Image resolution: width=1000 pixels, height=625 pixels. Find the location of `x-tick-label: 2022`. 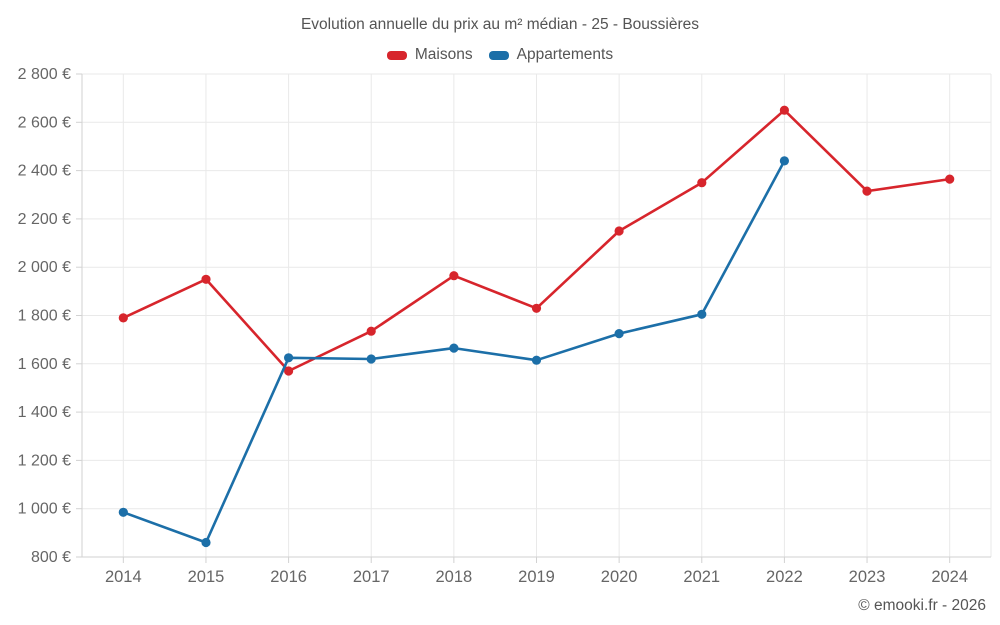

x-tick-label: 2022 is located at coordinates (784, 577).